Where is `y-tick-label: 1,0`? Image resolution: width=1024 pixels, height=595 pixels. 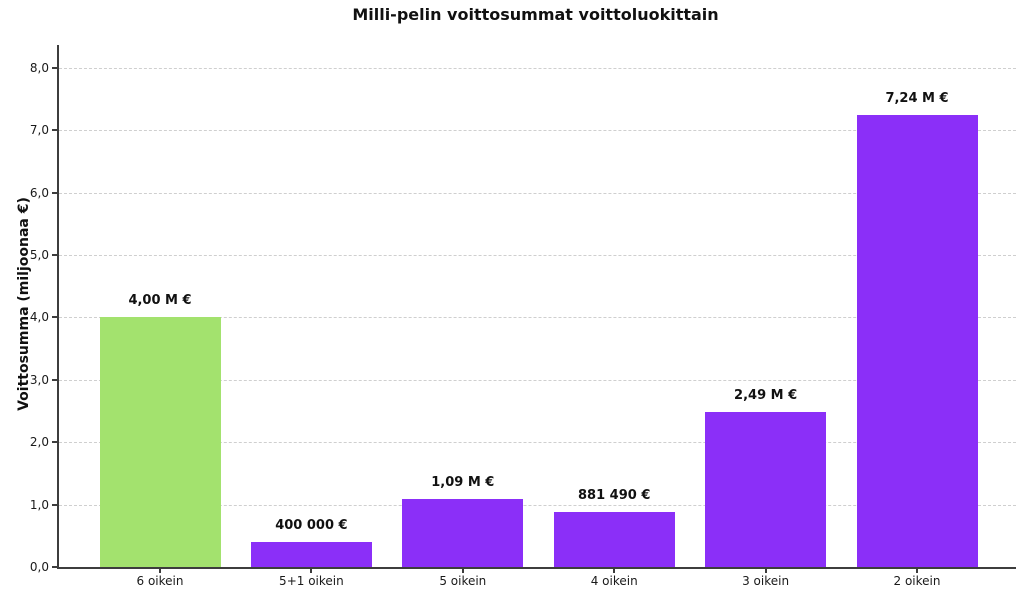
y-tick-label: 1,0 is located at coordinates (39, 504).